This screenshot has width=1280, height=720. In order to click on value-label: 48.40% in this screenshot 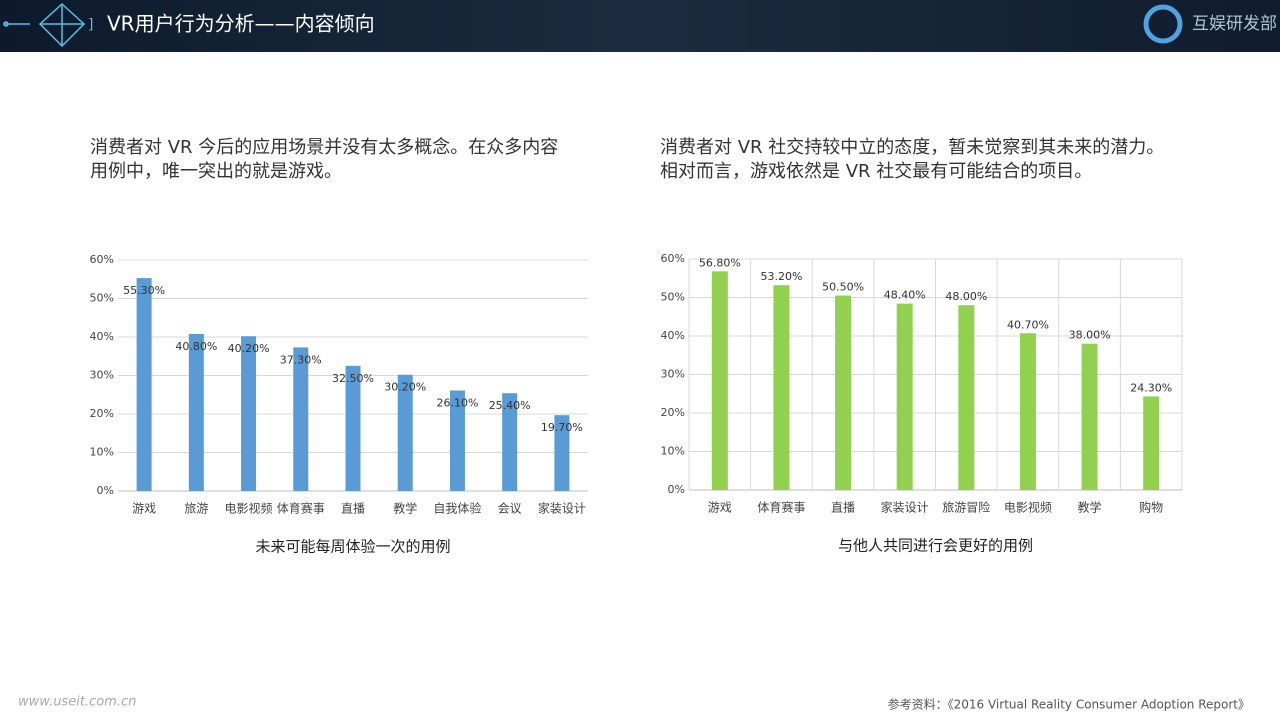, I will do `click(905, 295)`.